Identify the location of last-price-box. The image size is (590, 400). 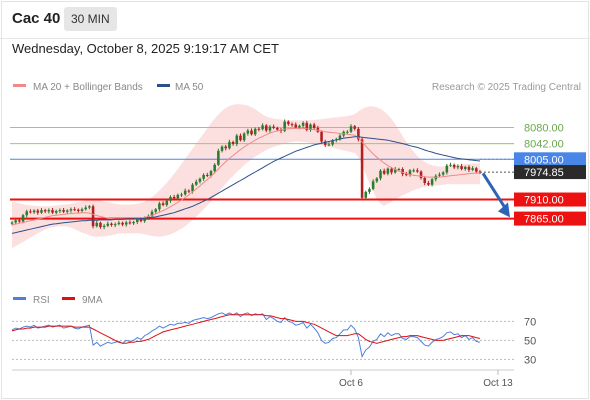
(550, 172).